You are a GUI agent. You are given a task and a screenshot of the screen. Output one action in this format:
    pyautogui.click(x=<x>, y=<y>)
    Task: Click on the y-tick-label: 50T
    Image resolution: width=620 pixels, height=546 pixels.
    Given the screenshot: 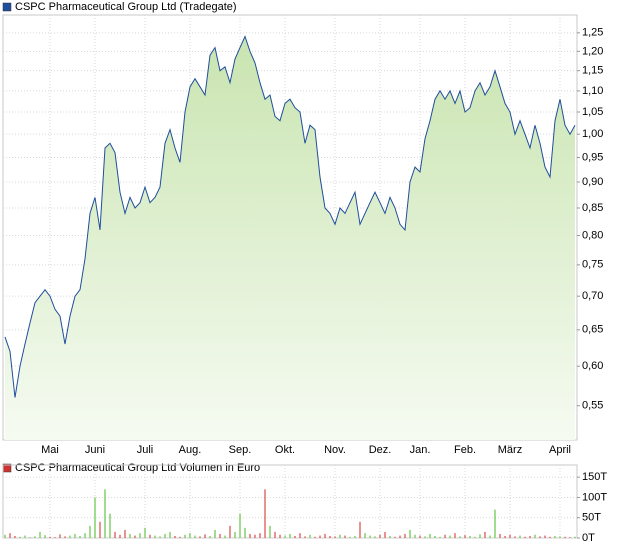 What is the action you would take?
    pyautogui.click(x=591, y=518)
    